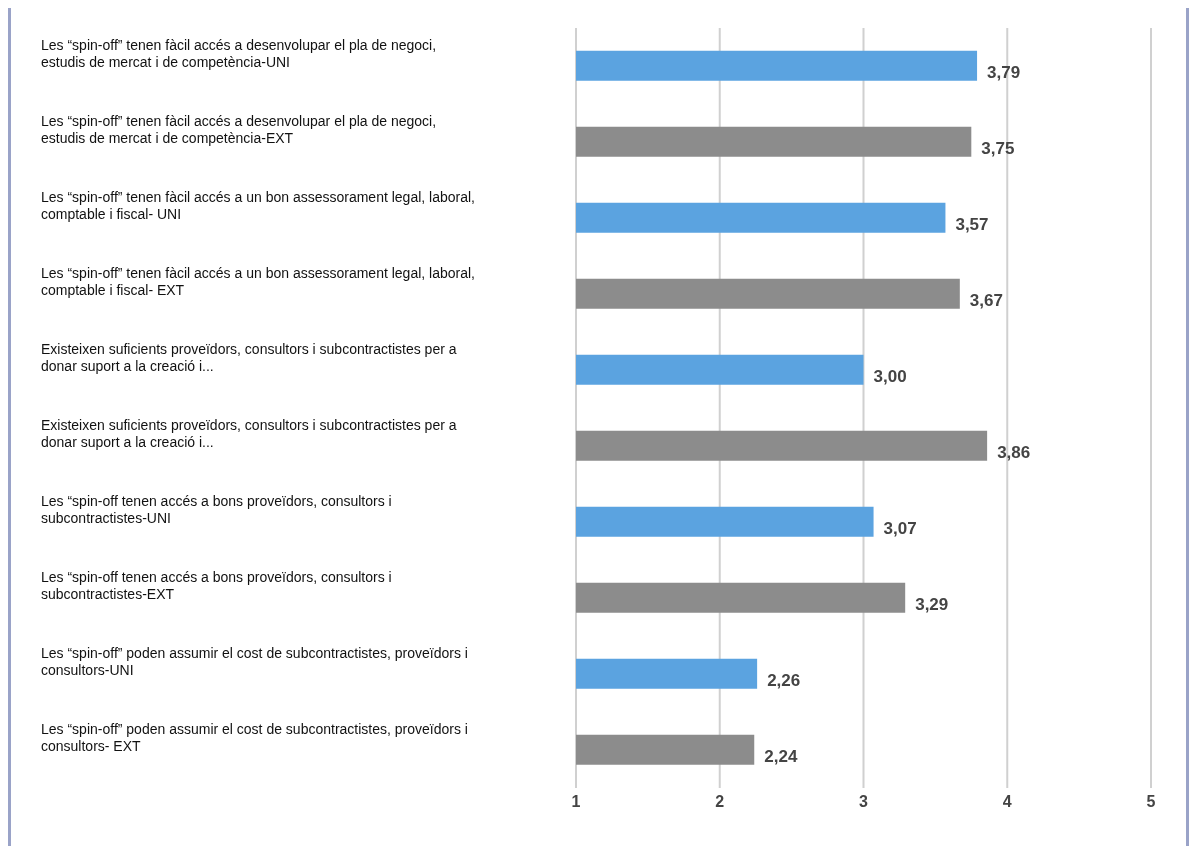  Describe the element at coordinates (864, 802) in the screenshot. I see `x-tick-label: 3` at that location.